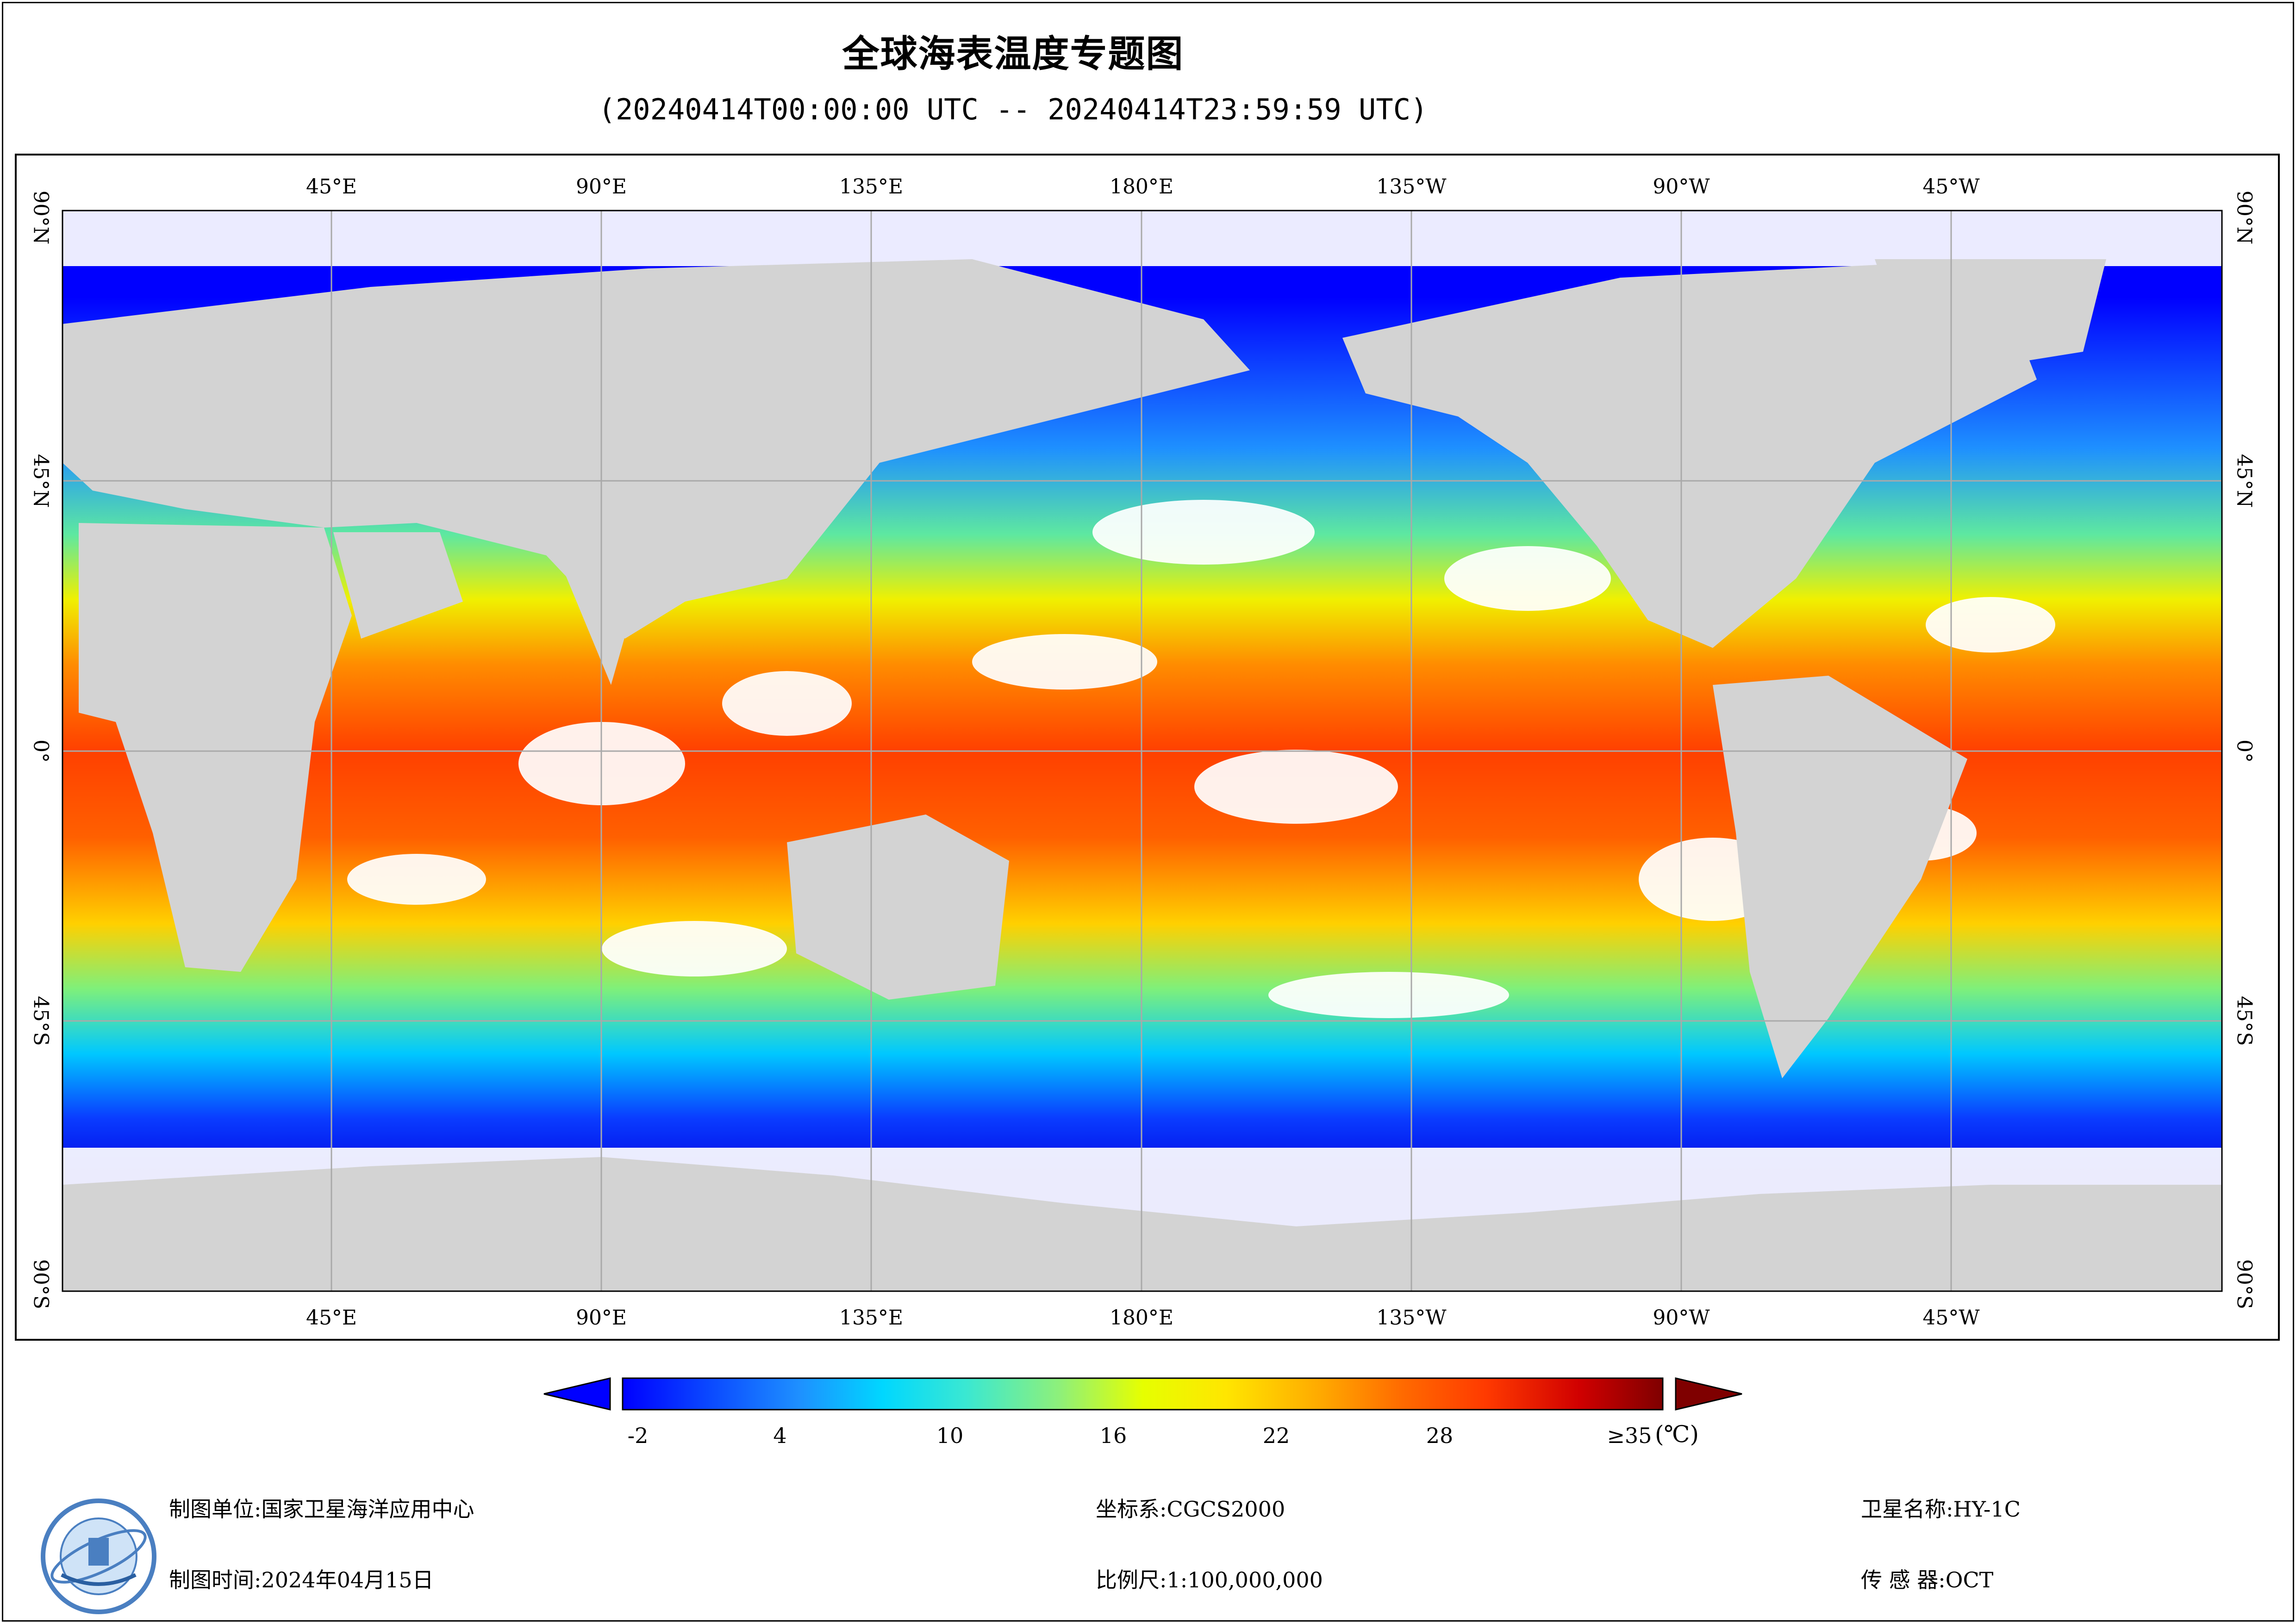 The height and width of the screenshot is (1623, 2296). I want to click on nsoas-logo, so click(98, 1556).